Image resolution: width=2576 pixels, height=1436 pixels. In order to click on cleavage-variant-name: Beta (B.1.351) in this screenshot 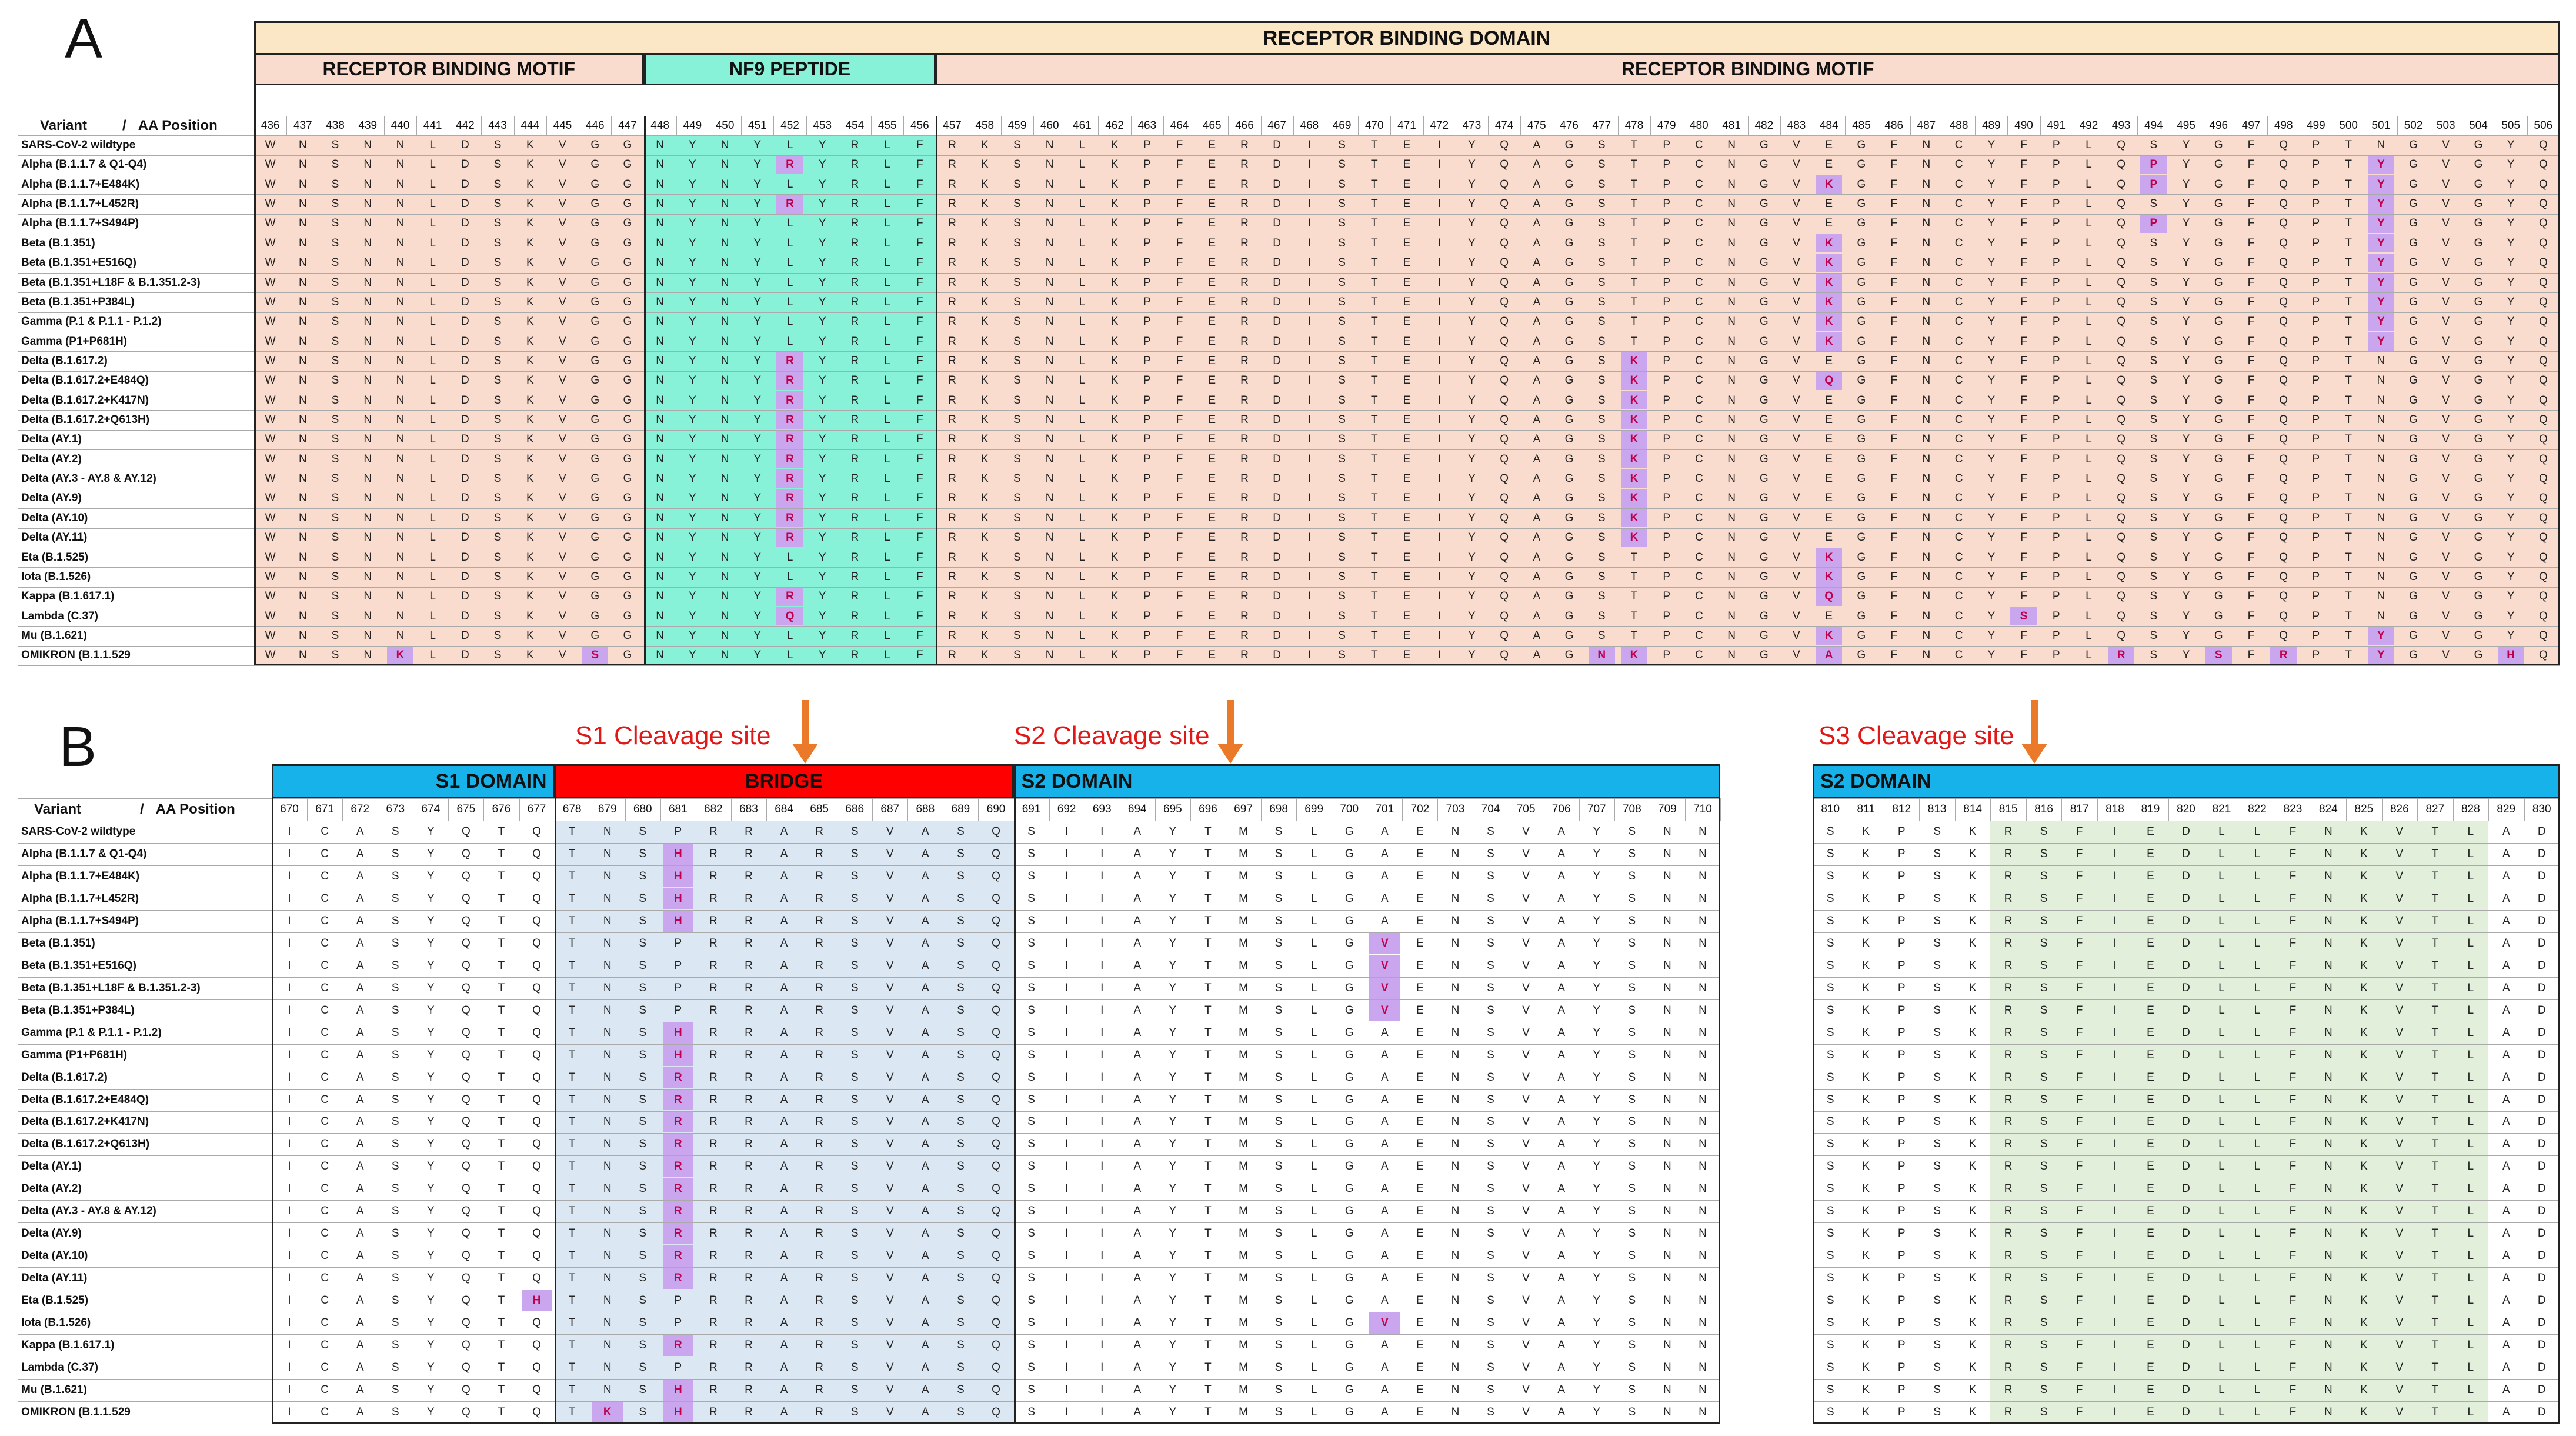, I will do `click(145, 944)`.